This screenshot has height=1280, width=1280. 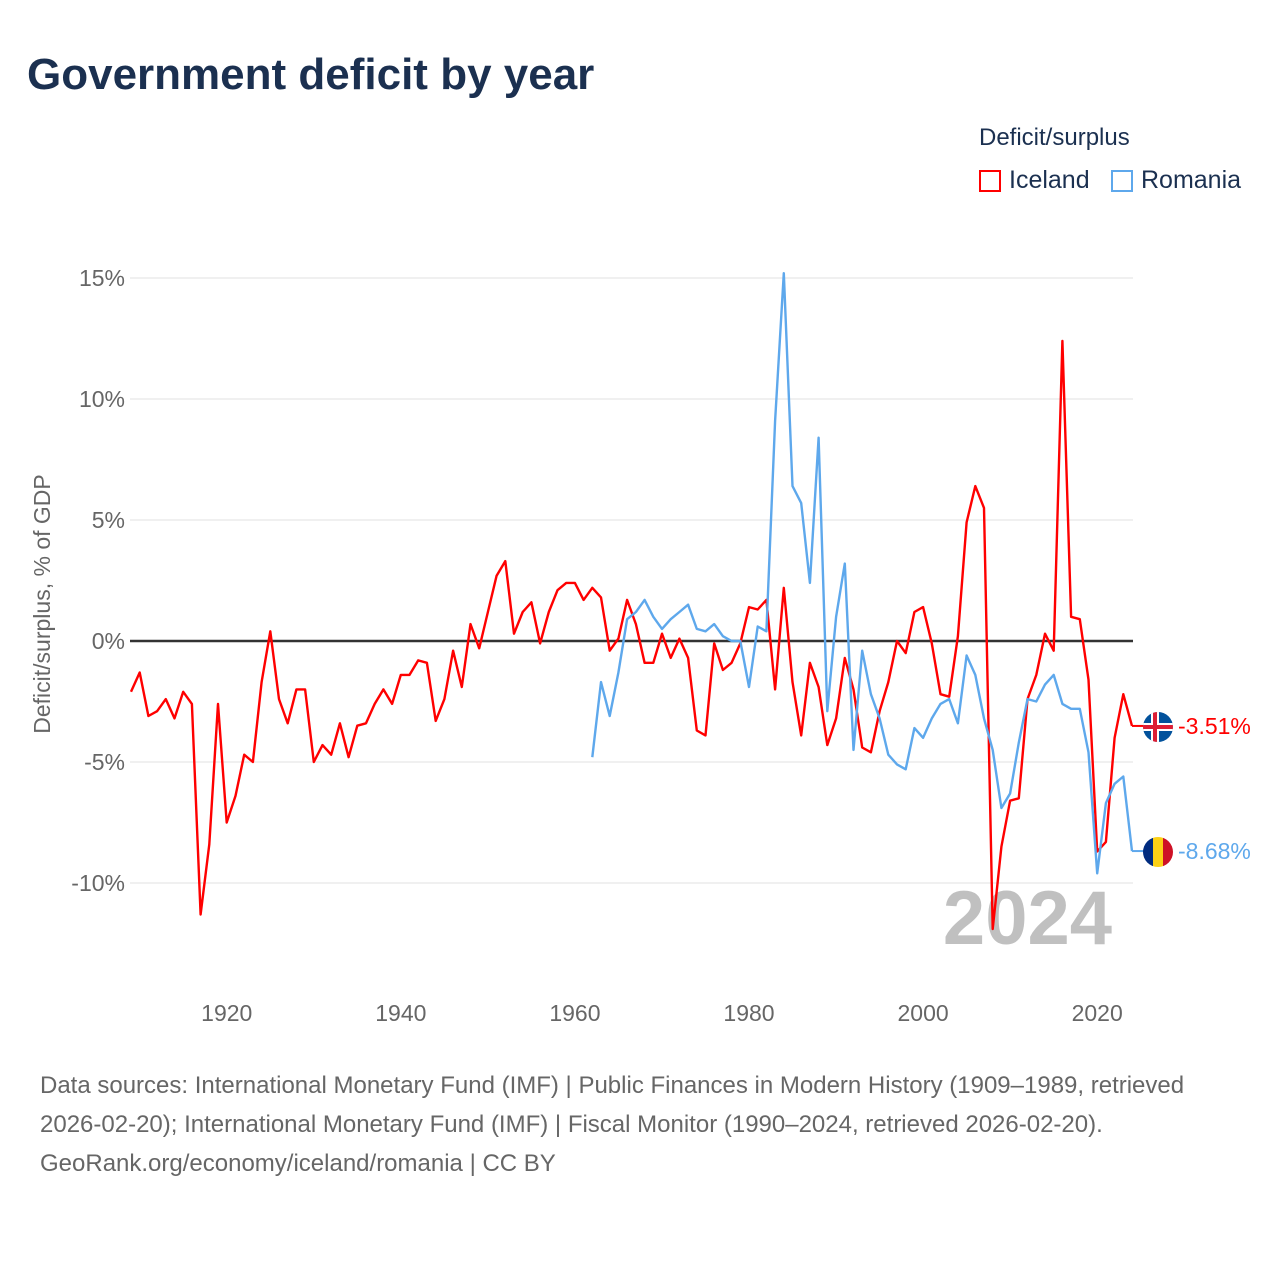 I want to click on y-tick-label: 0%, so click(x=108, y=641).